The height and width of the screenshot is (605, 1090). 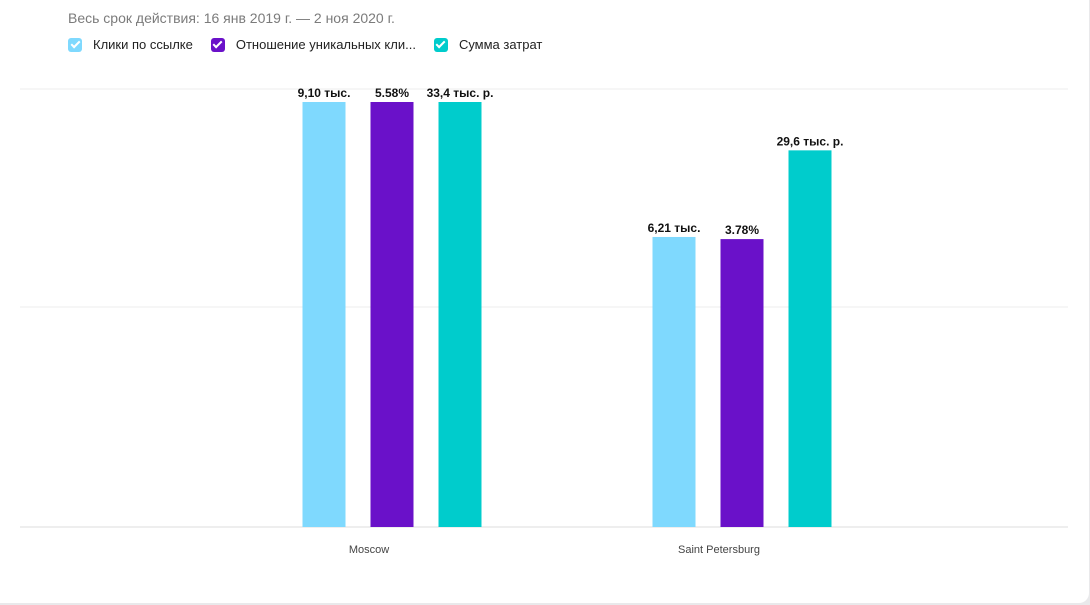 What do you see at coordinates (369, 550) in the screenshot?
I see `category-label: Moscow` at bounding box center [369, 550].